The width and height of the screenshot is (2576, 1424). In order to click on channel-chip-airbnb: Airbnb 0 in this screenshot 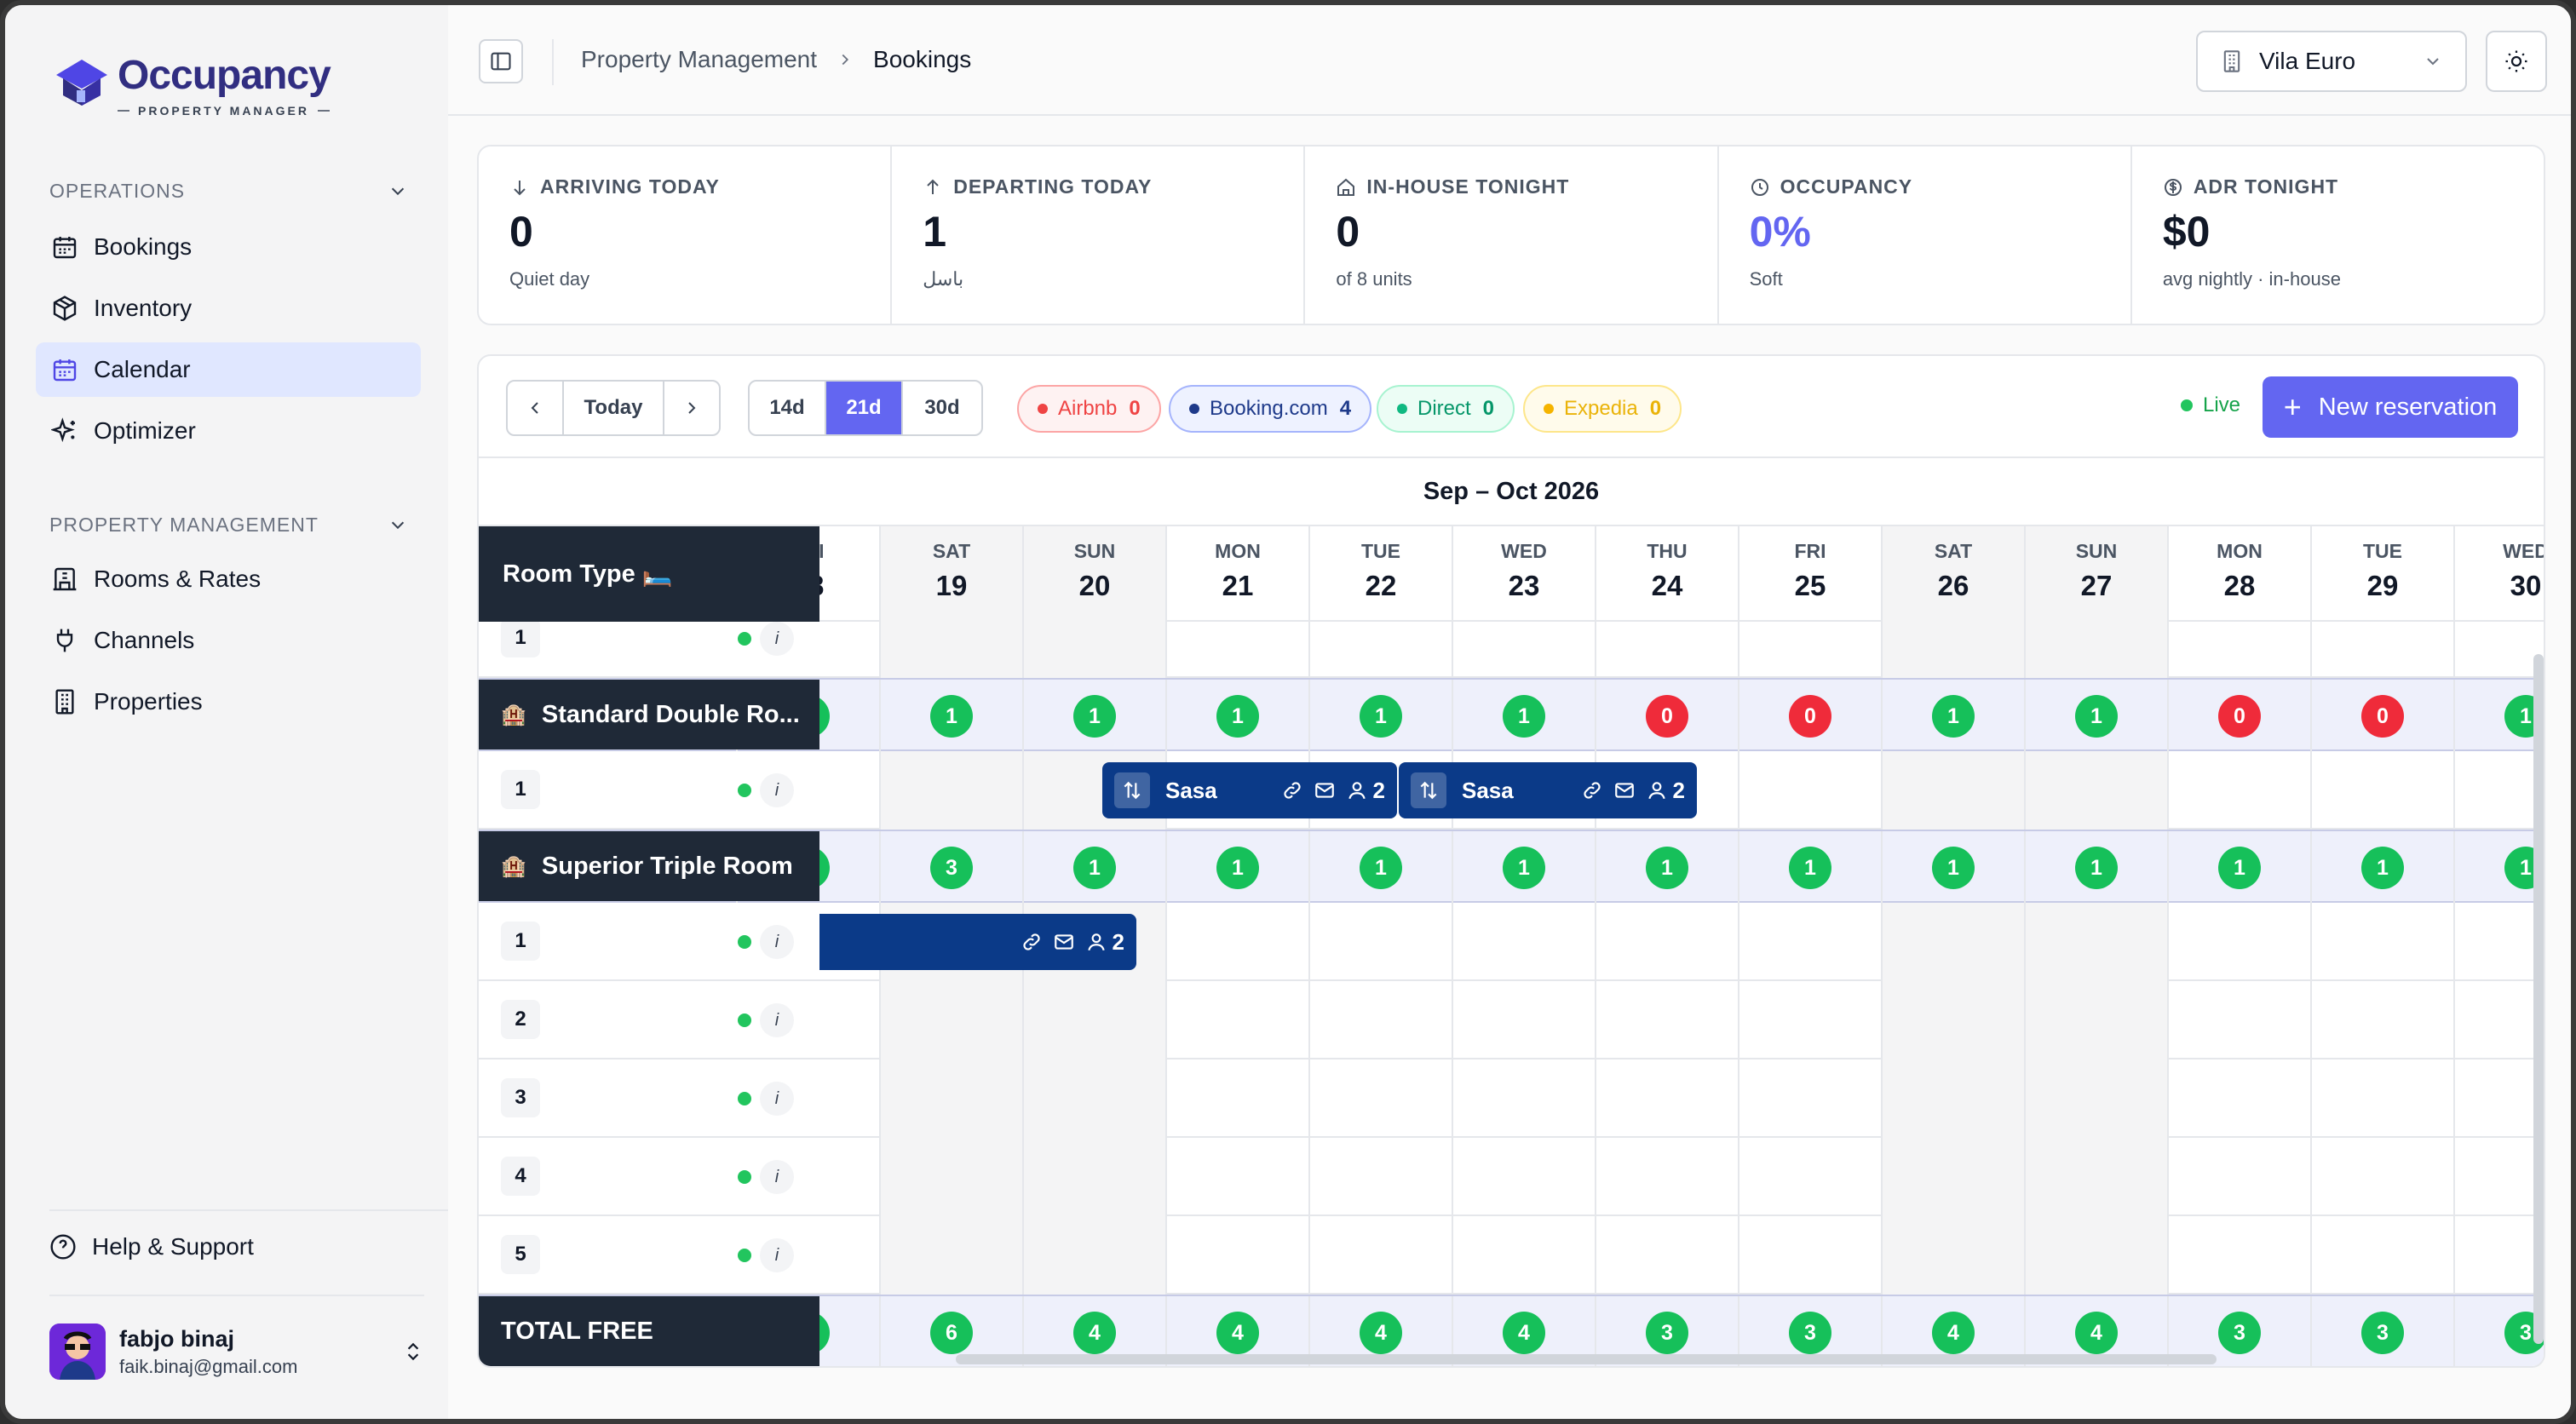, I will do `click(1089, 409)`.